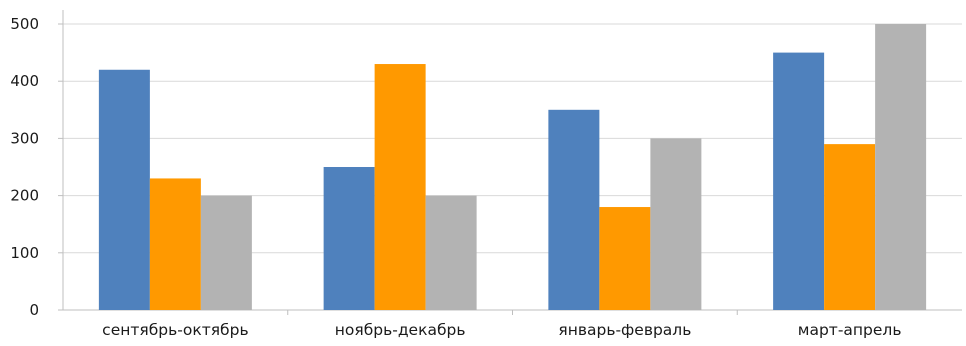  What do you see at coordinates (624, 330) in the screenshot?
I see `x-category-label-3: январь-февраль` at bounding box center [624, 330].